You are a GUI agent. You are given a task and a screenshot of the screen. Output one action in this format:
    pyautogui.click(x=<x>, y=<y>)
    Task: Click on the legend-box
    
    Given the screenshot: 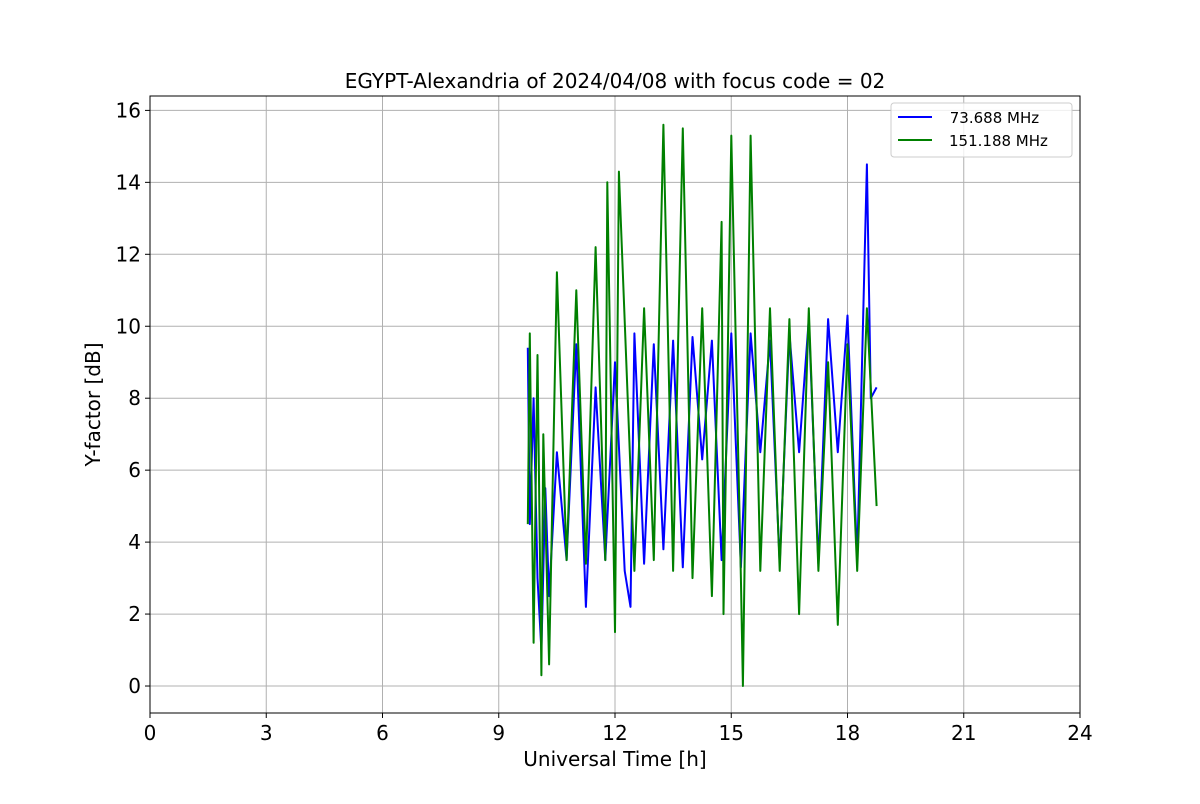 What is the action you would take?
    pyautogui.click(x=981, y=130)
    